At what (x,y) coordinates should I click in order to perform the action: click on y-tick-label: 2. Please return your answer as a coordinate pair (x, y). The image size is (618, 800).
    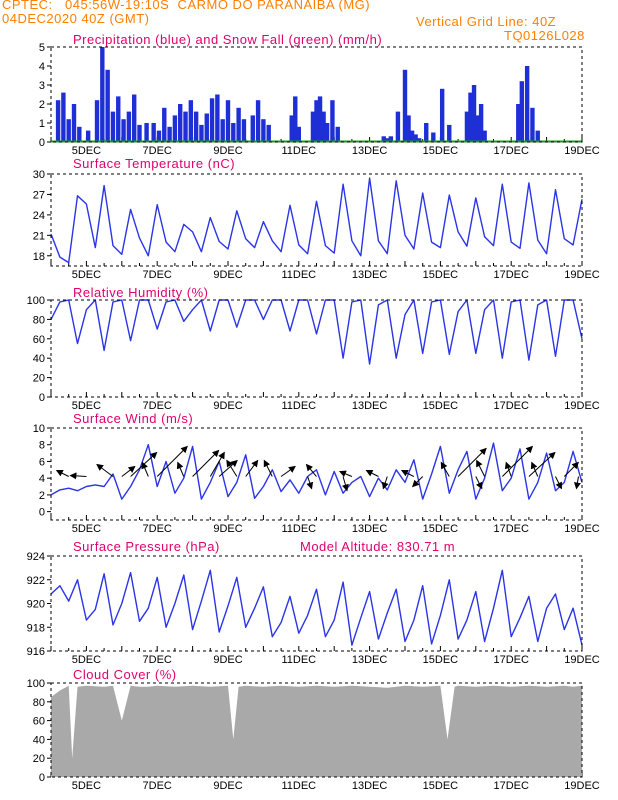
    Looking at the image, I should click on (42, 496).